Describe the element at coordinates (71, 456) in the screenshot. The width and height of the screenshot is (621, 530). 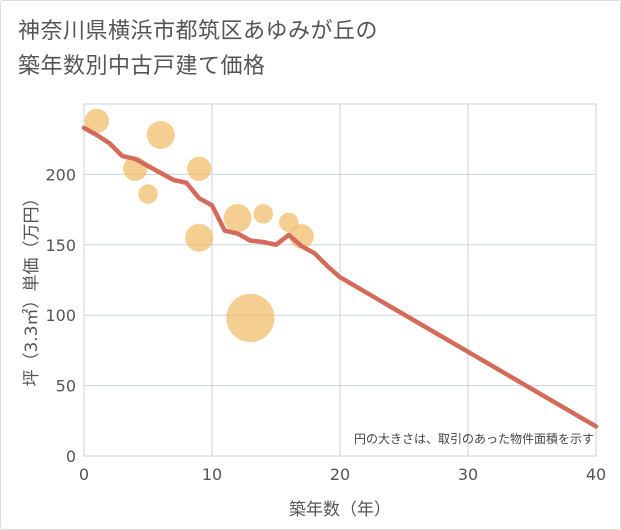
I see `y-tick-label: 0` at that location.